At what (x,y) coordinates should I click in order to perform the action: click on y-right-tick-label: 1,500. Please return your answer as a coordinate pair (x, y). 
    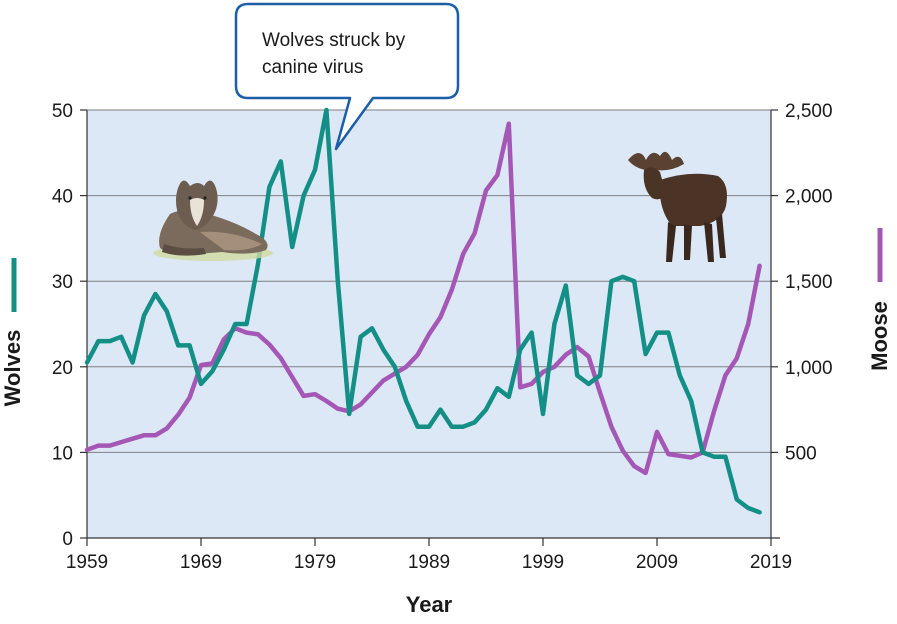
    Looking at the image, I should click on (809, 282).